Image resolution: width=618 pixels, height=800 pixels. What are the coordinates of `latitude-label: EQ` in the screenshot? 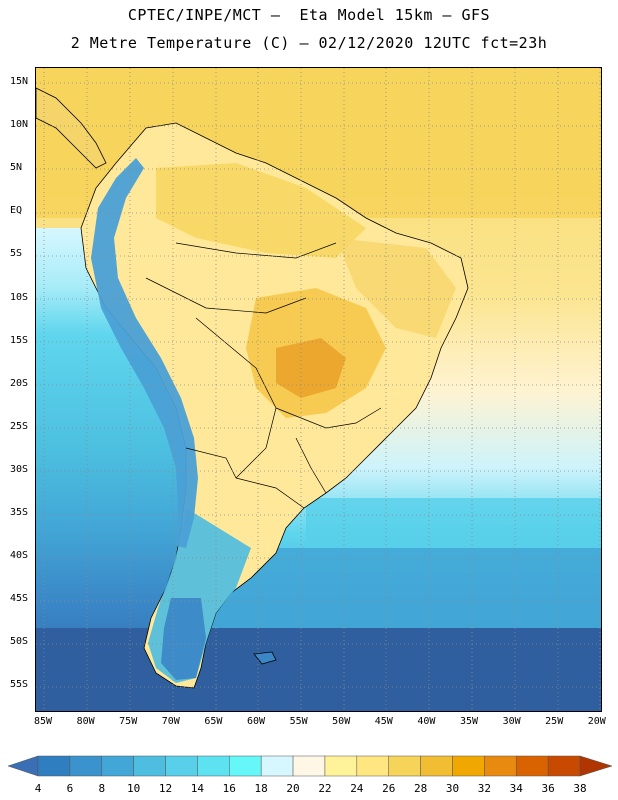 It's located at (16, 211).